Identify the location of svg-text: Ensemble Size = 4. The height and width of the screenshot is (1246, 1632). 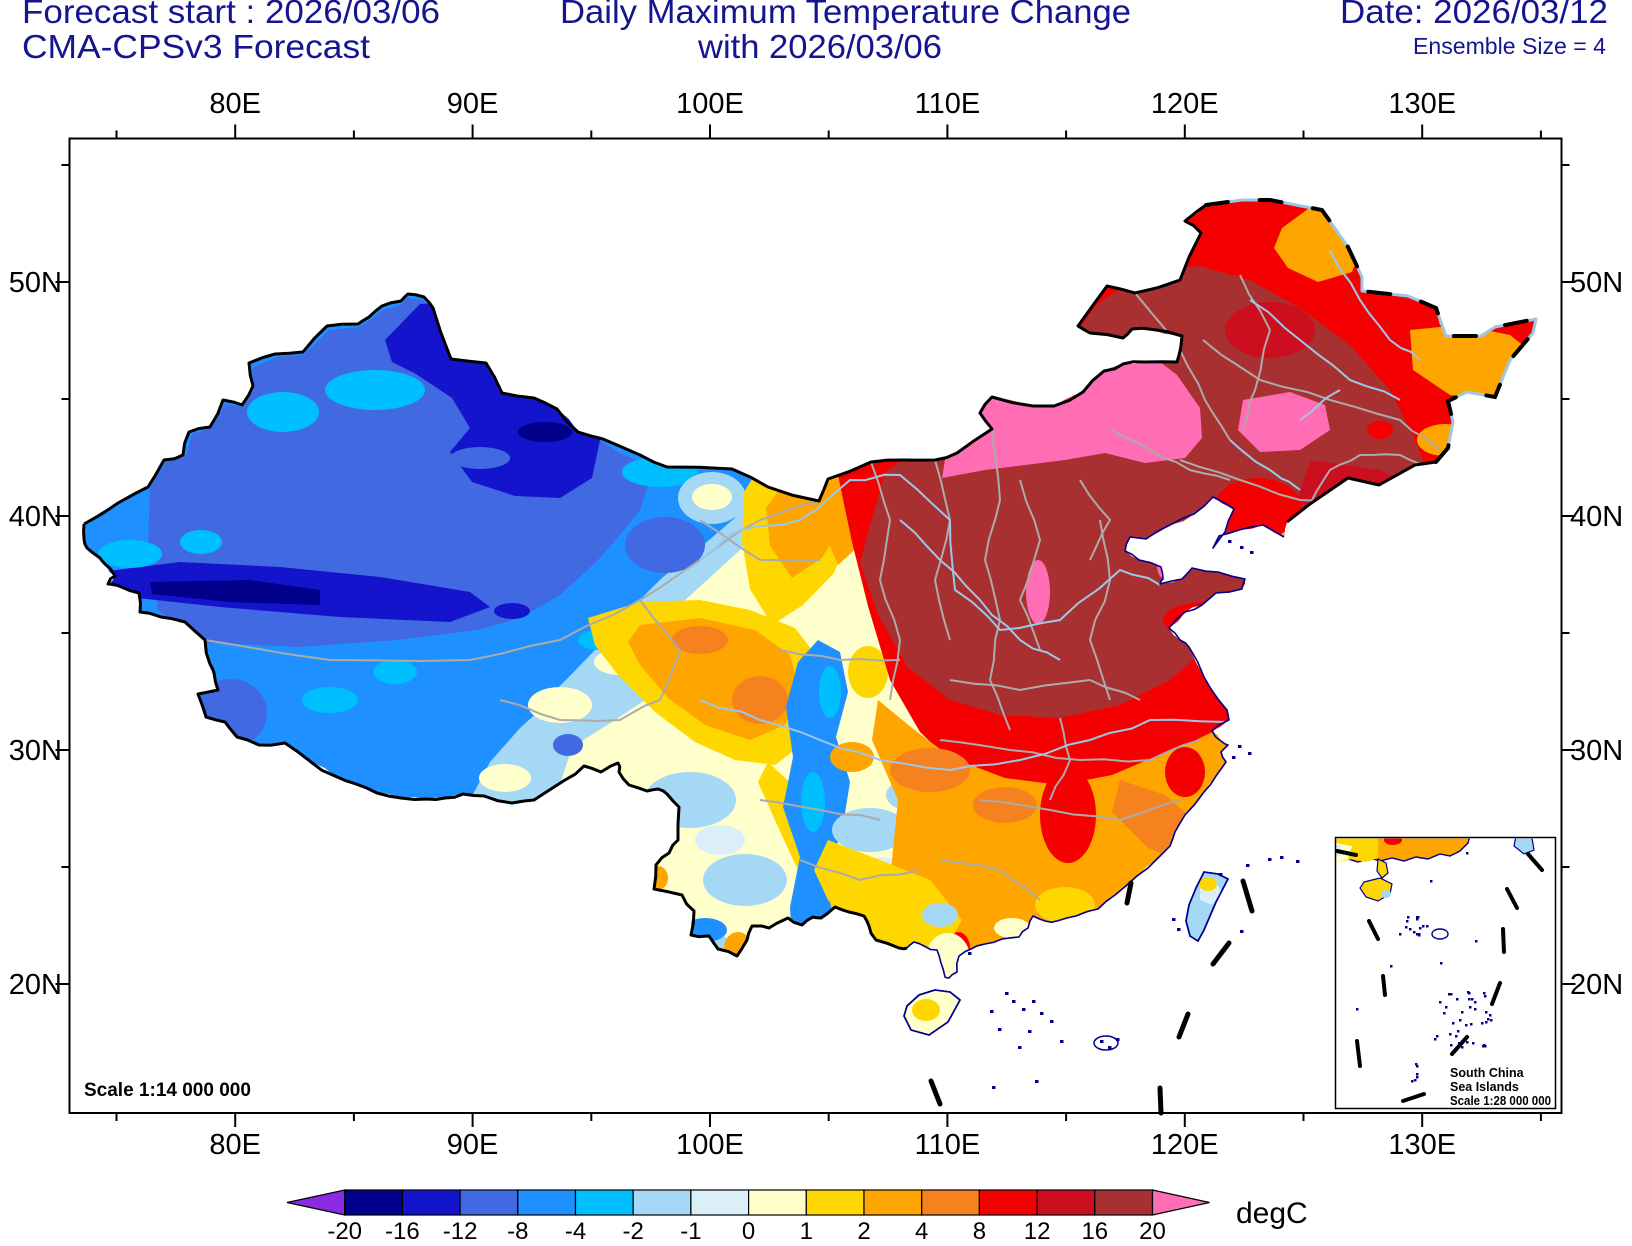
(1509, 46).